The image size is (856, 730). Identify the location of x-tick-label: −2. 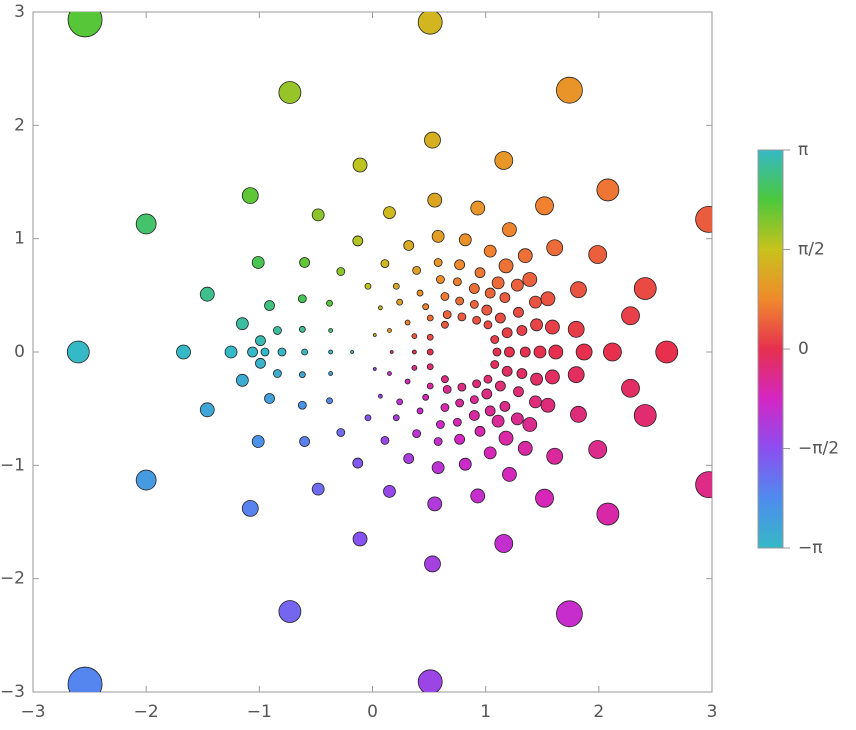
(146, 712).